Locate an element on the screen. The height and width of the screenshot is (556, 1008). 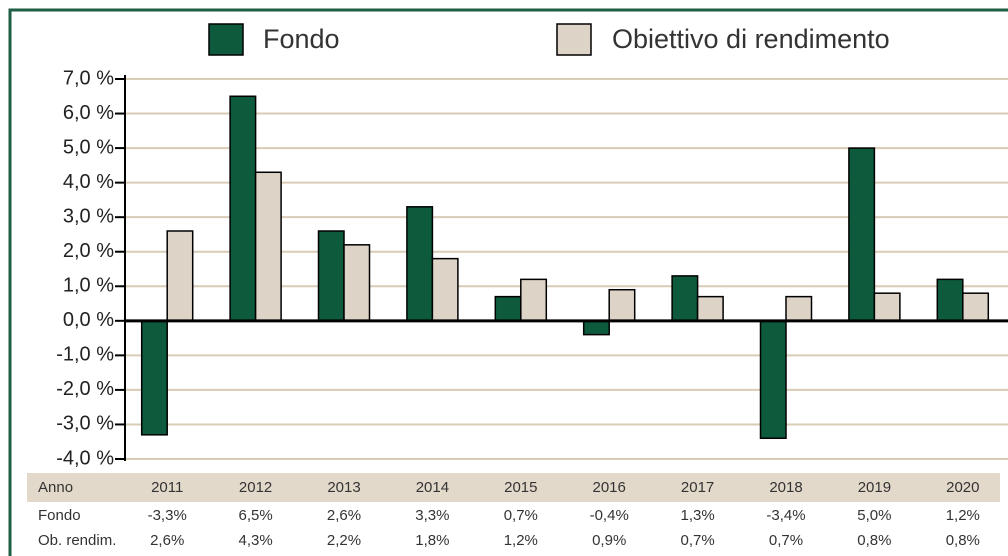
y-tick-label: 2,0 % is located at coordinates (88, 251).